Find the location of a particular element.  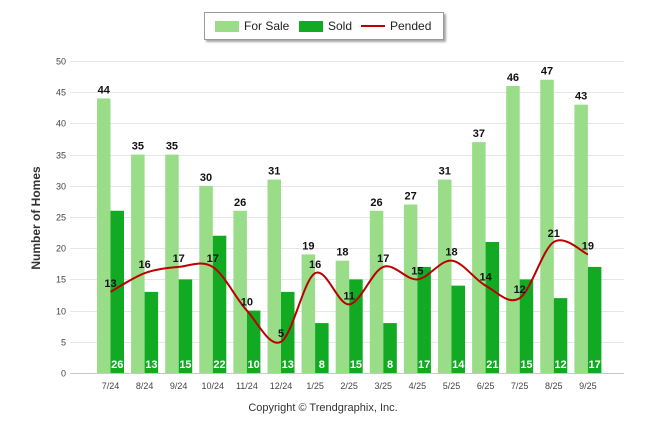

data-label-for-sale: 18 is located at coordinates (342, 253).